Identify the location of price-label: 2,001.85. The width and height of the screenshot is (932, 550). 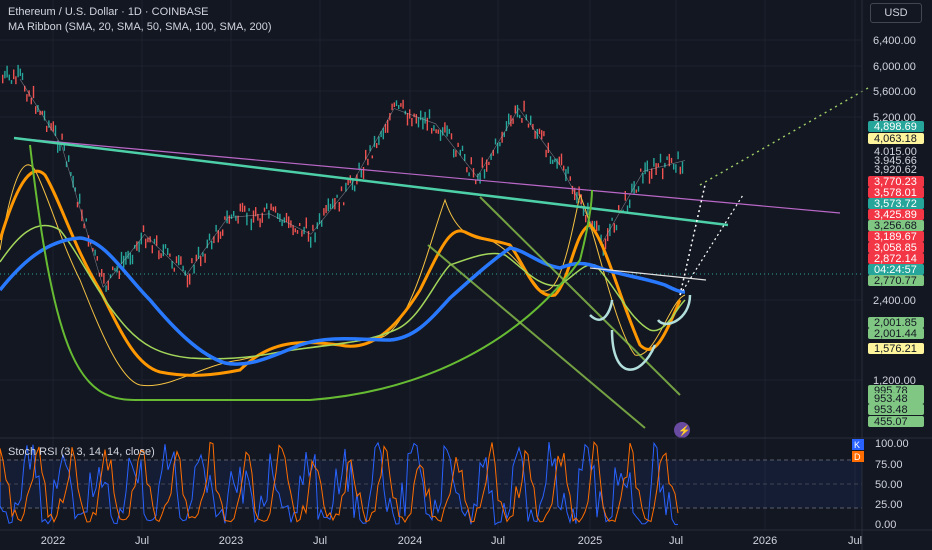
(895, 323).